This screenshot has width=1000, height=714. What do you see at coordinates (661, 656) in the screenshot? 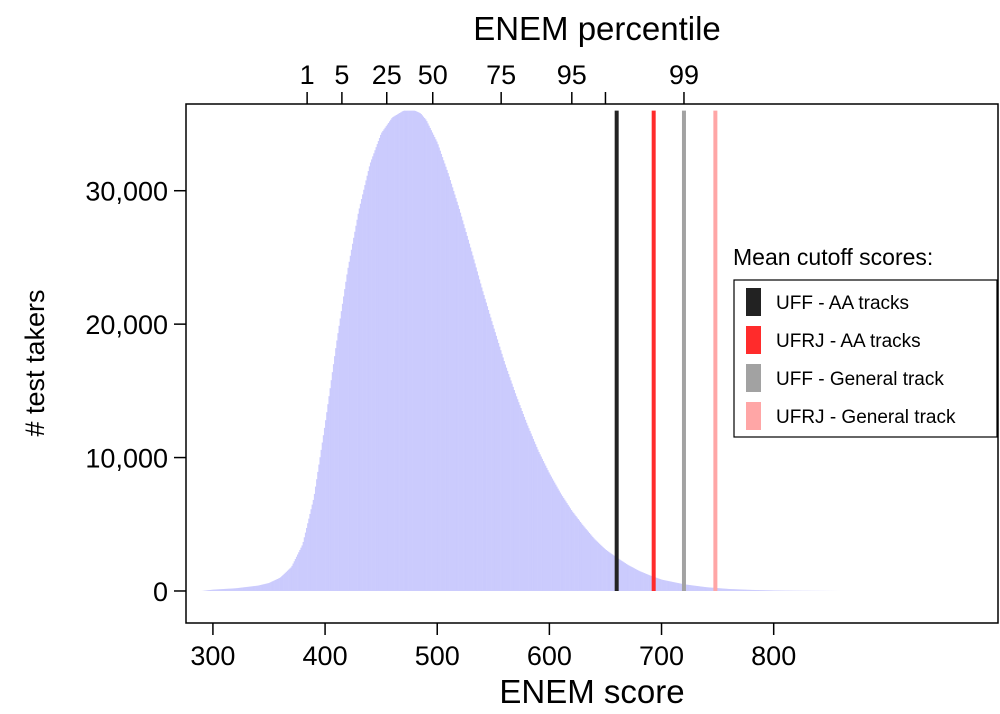
I see `x-tick-label: 700` at bounding box center [661, 656].